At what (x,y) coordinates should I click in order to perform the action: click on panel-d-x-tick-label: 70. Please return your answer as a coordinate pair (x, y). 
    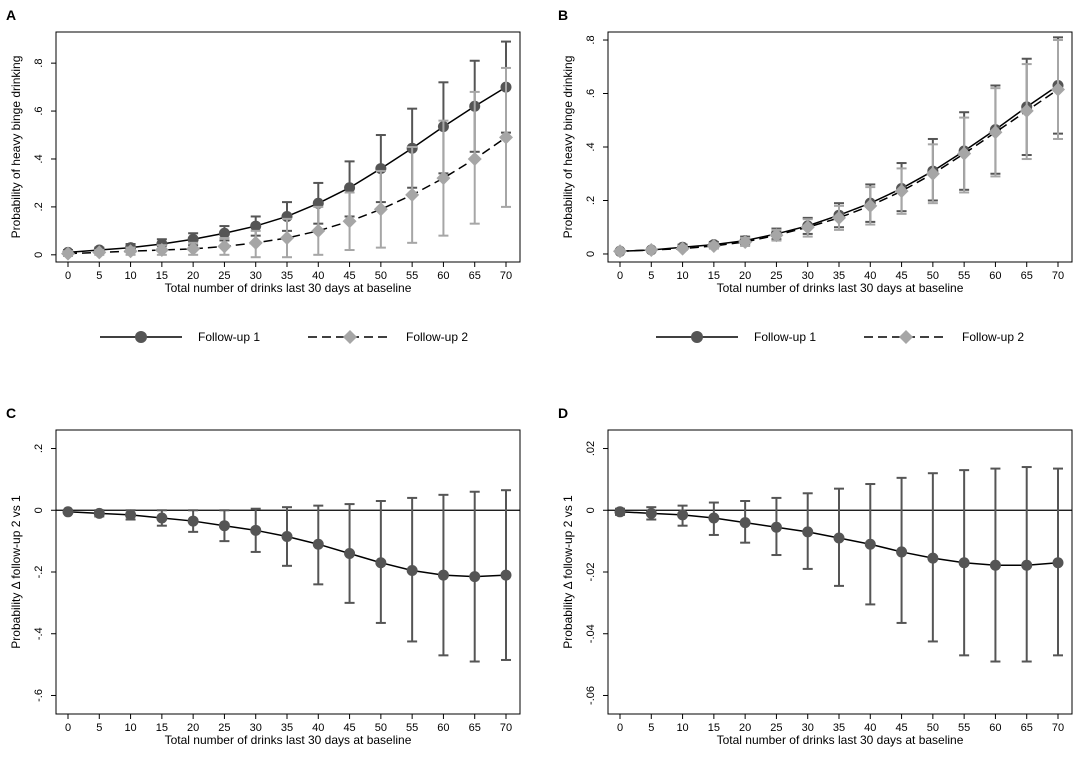
    Looking at the image, I should click on (1058, 728).